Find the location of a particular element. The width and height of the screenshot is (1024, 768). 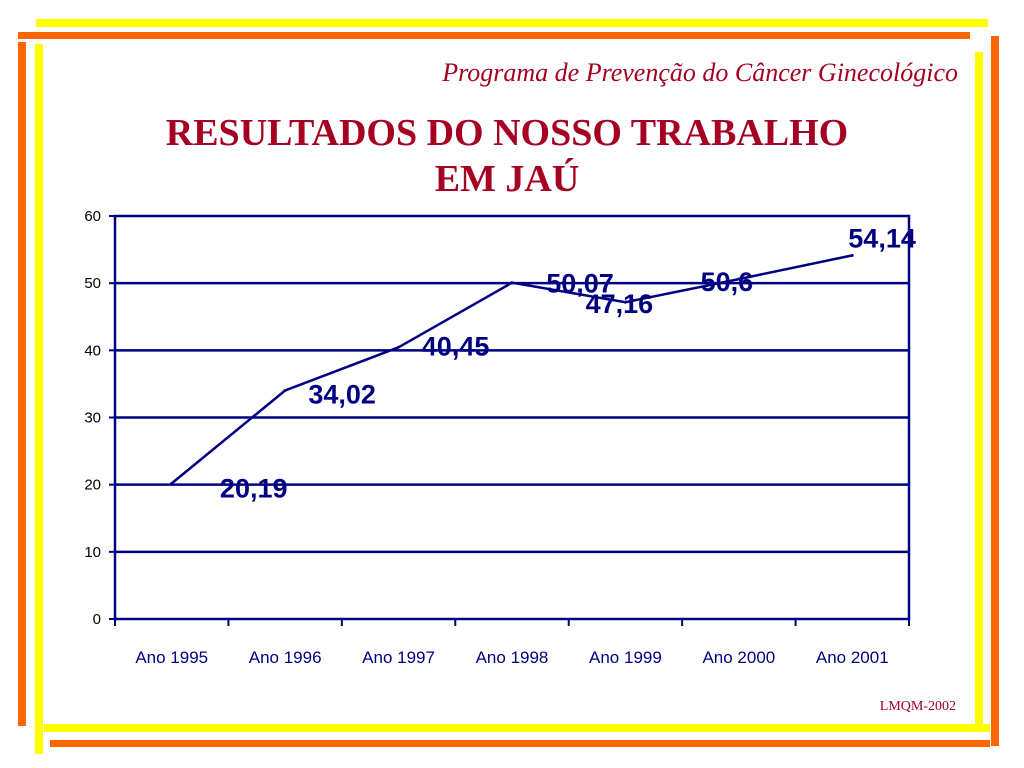

y-axis-ticks: 0 10 20 30 40 50 60 is located at coordinates (99, 418).